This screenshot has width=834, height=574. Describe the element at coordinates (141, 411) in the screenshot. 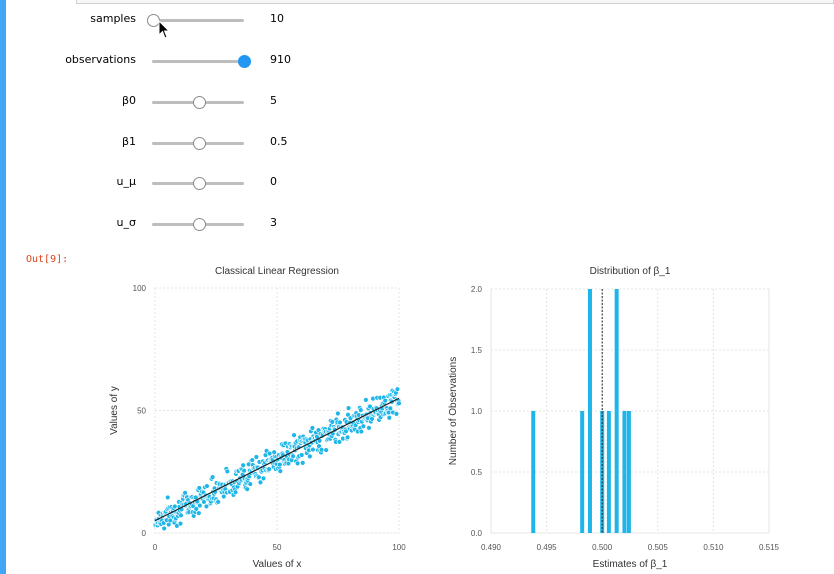

I see `y-tick-label: 50` at that location.